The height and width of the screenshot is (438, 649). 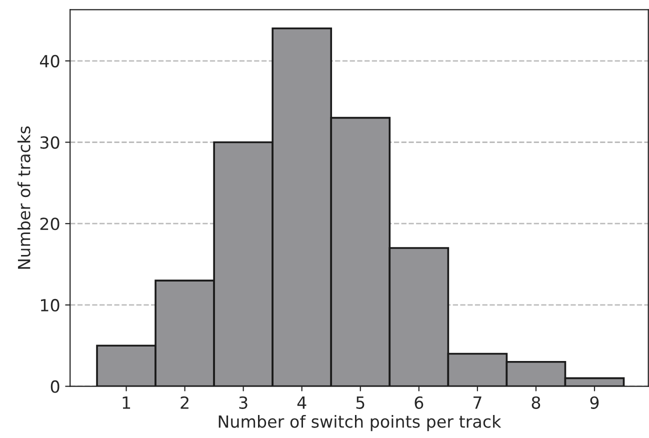 I want to click on x-tick-label: 7, so click(x=478, y=402).